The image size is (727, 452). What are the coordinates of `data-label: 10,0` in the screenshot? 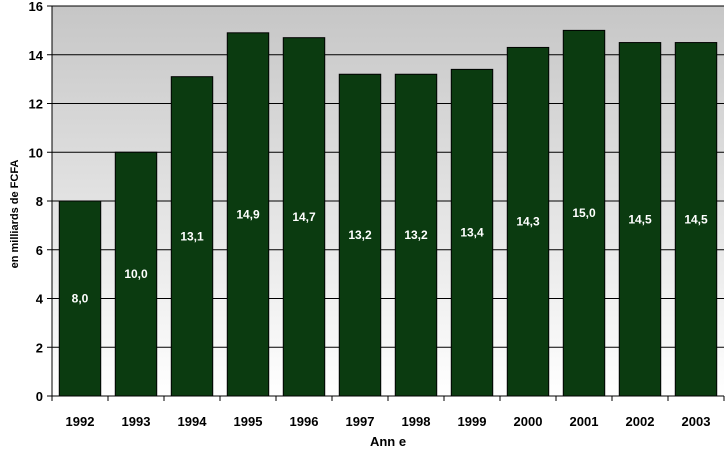 It's located at (136, 274).